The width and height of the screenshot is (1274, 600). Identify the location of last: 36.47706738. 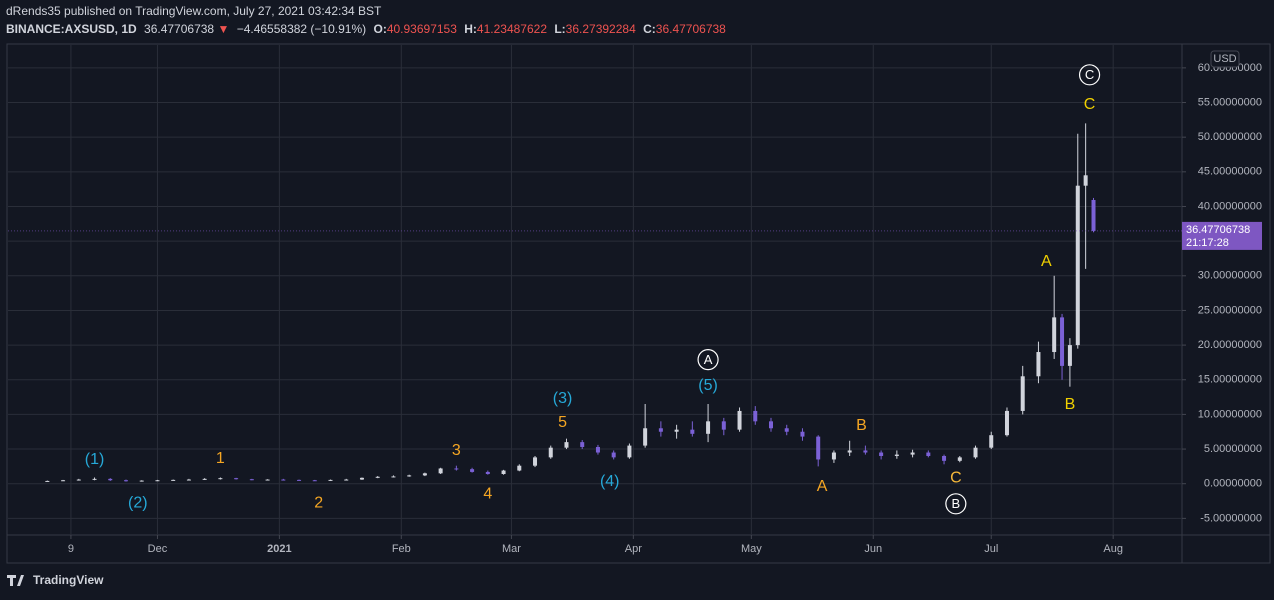
(179, 29).